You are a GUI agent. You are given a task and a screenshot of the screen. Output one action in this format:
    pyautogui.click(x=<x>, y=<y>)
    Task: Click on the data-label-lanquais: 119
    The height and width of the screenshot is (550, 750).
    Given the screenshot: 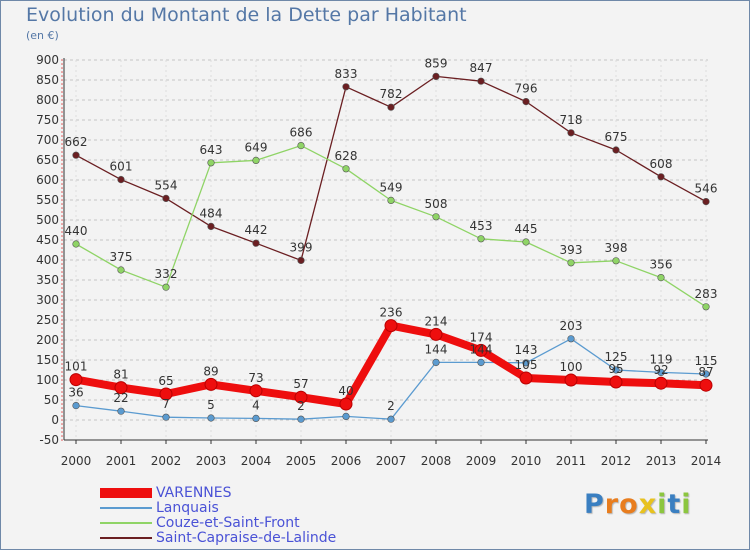 What is the action you would take?
    pyautogui.click(x=661, y=359)
    